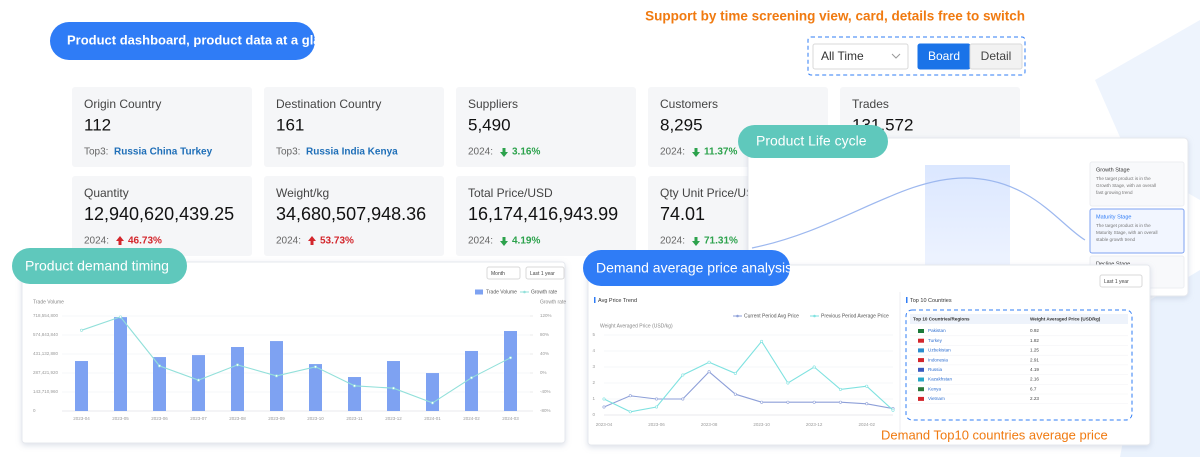  I want to click on y-tick-label: 2, so click(593, 382).